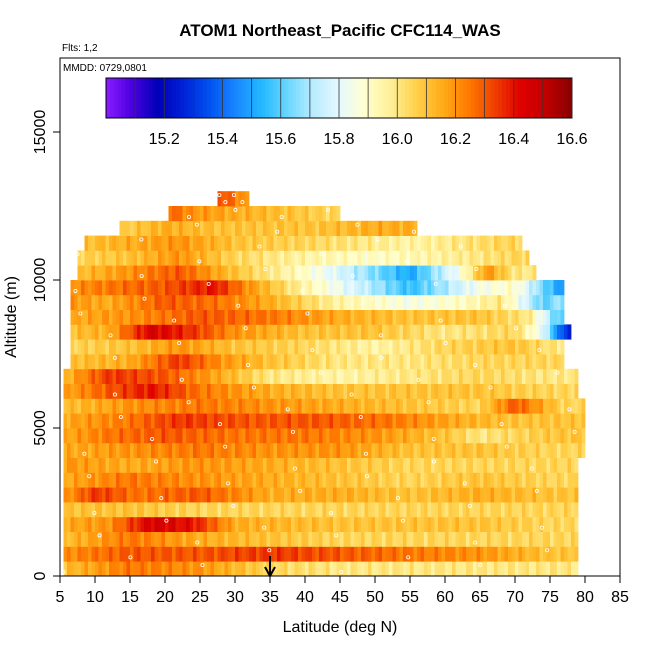  I want to click on heatmap-cell-r9-c83, so click(356, 436).